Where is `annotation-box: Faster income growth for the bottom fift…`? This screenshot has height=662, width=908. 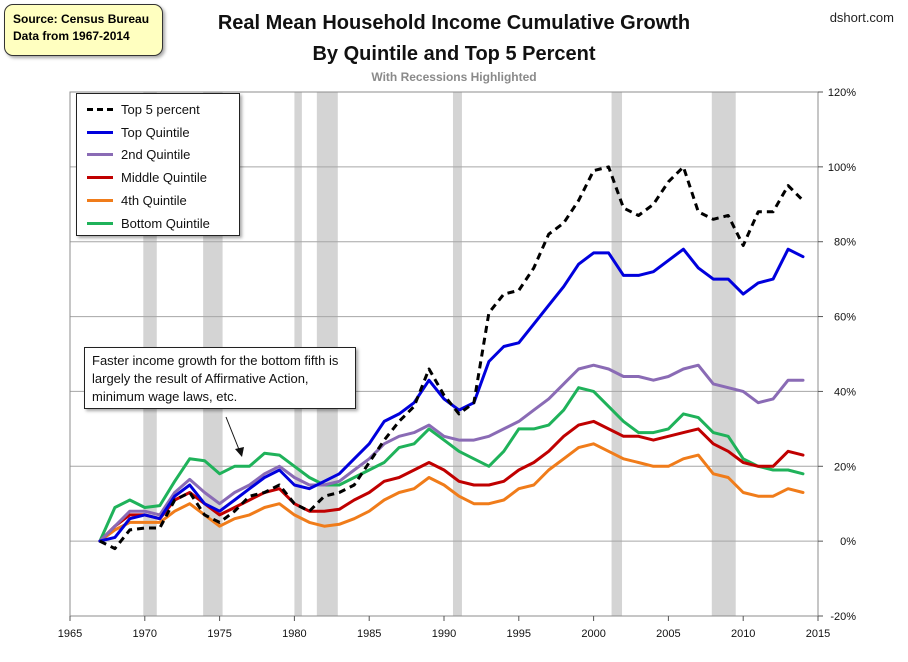 annotation-box: Faster income growth for the bottom fift… is located at coordinates (220, 378).